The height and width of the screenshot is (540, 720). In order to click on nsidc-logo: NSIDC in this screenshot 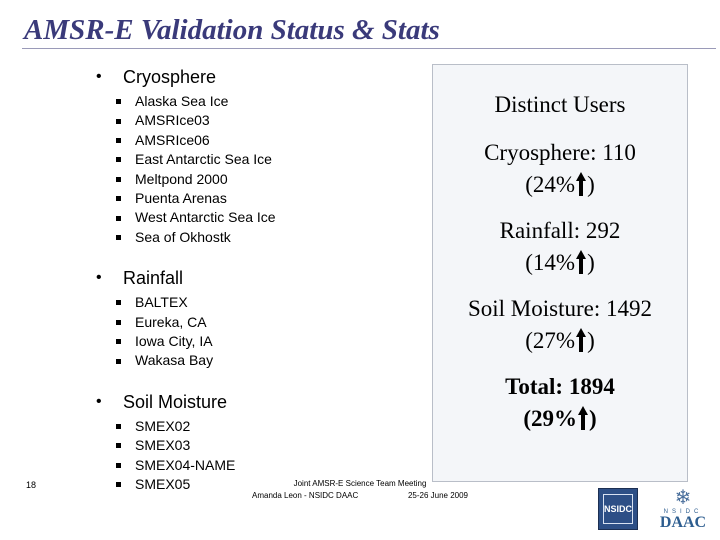, I will do `click(618, 509)`.